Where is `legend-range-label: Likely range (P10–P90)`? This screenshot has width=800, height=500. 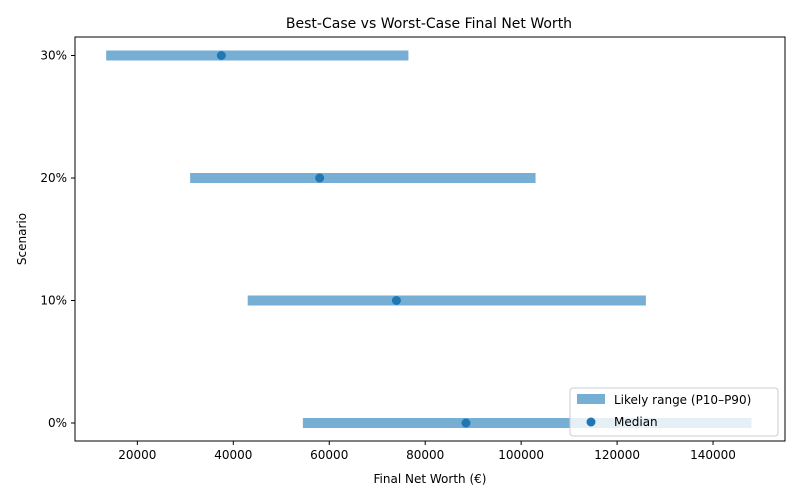 legend-range-label: Likely range (P10–P90) is located at coordinates (682, 400).